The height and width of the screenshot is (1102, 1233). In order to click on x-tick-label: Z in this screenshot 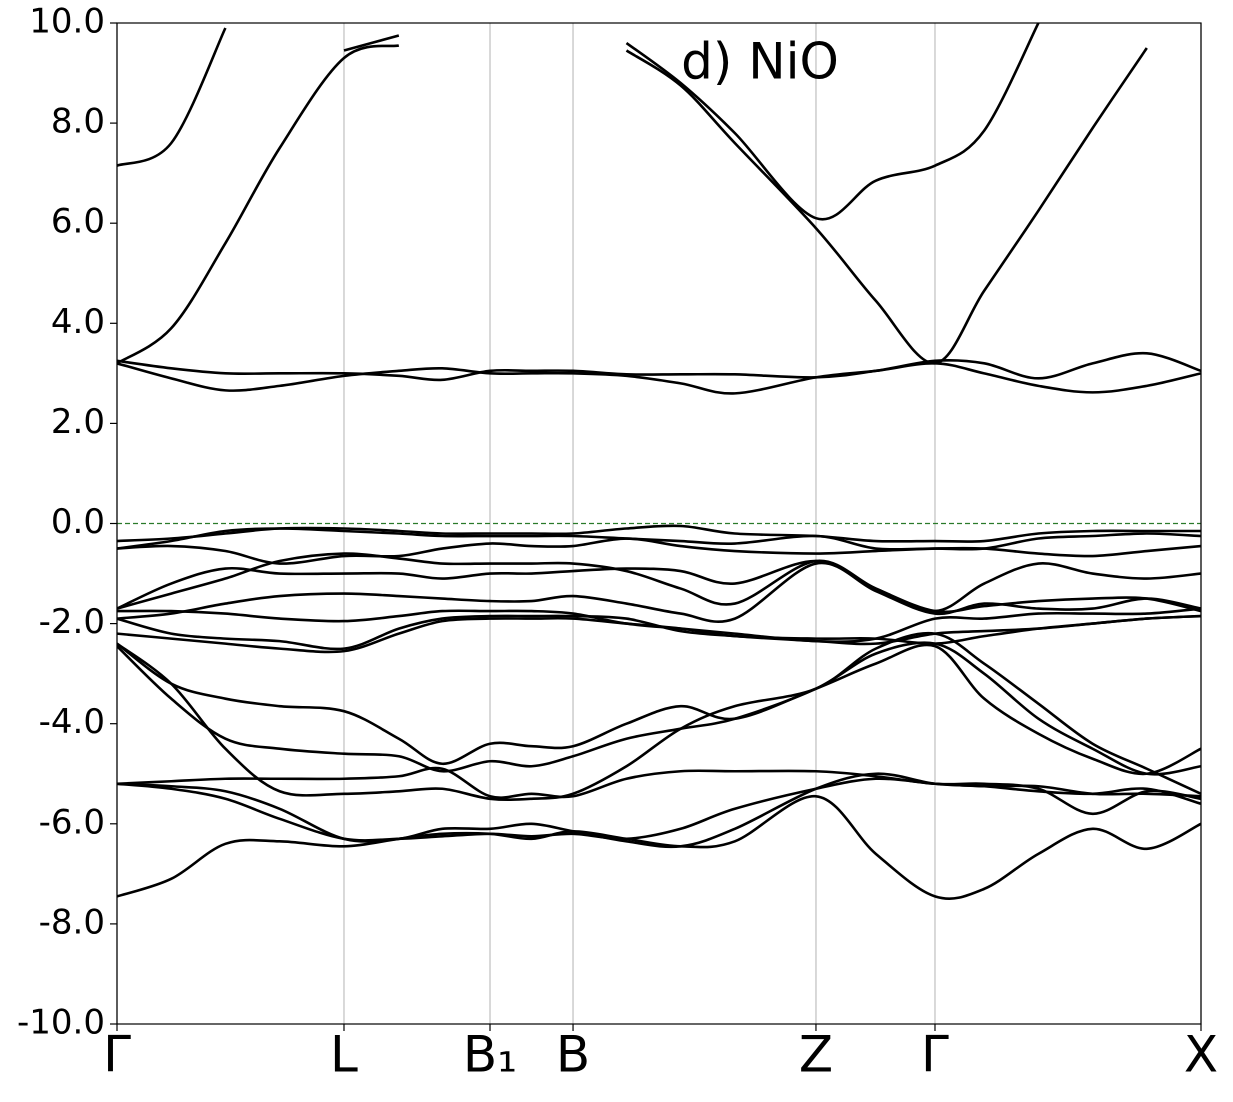, I will do `click(816, 1055)`.